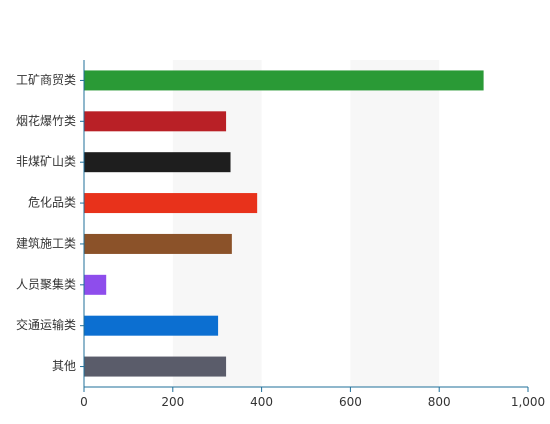  I want to click on x-tick-label: 400, so click(261, 402).